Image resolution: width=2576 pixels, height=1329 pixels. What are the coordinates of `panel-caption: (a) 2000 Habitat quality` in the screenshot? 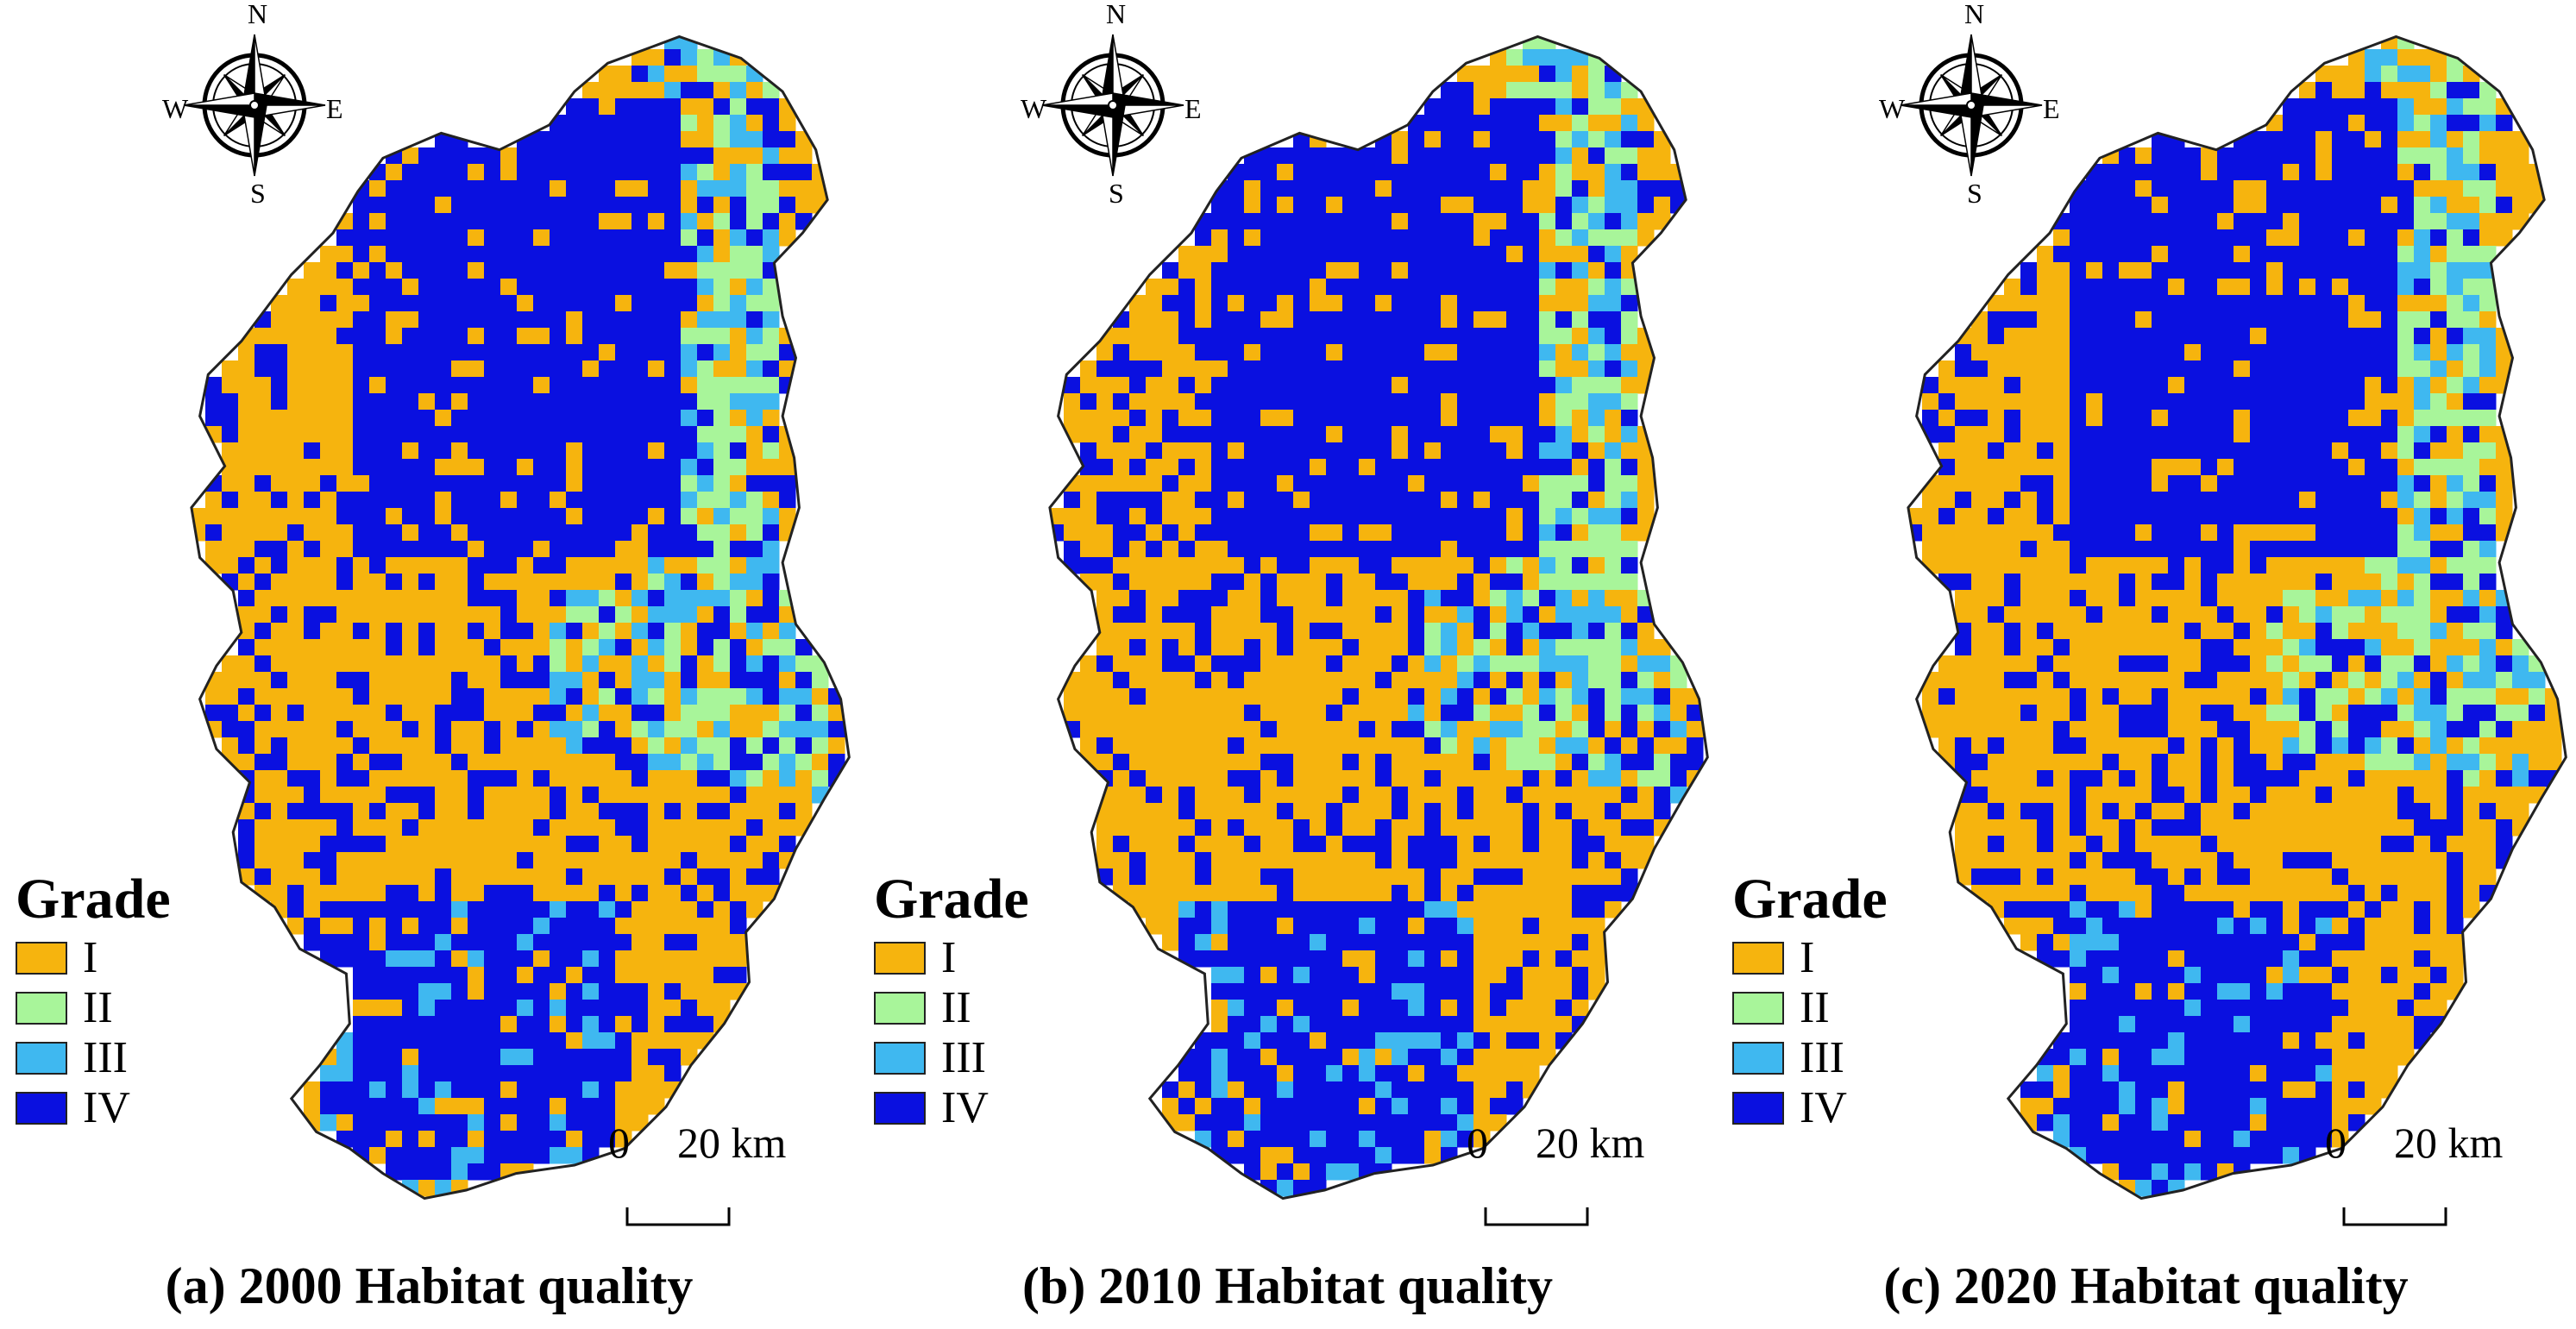 It's located at (429, 1285).